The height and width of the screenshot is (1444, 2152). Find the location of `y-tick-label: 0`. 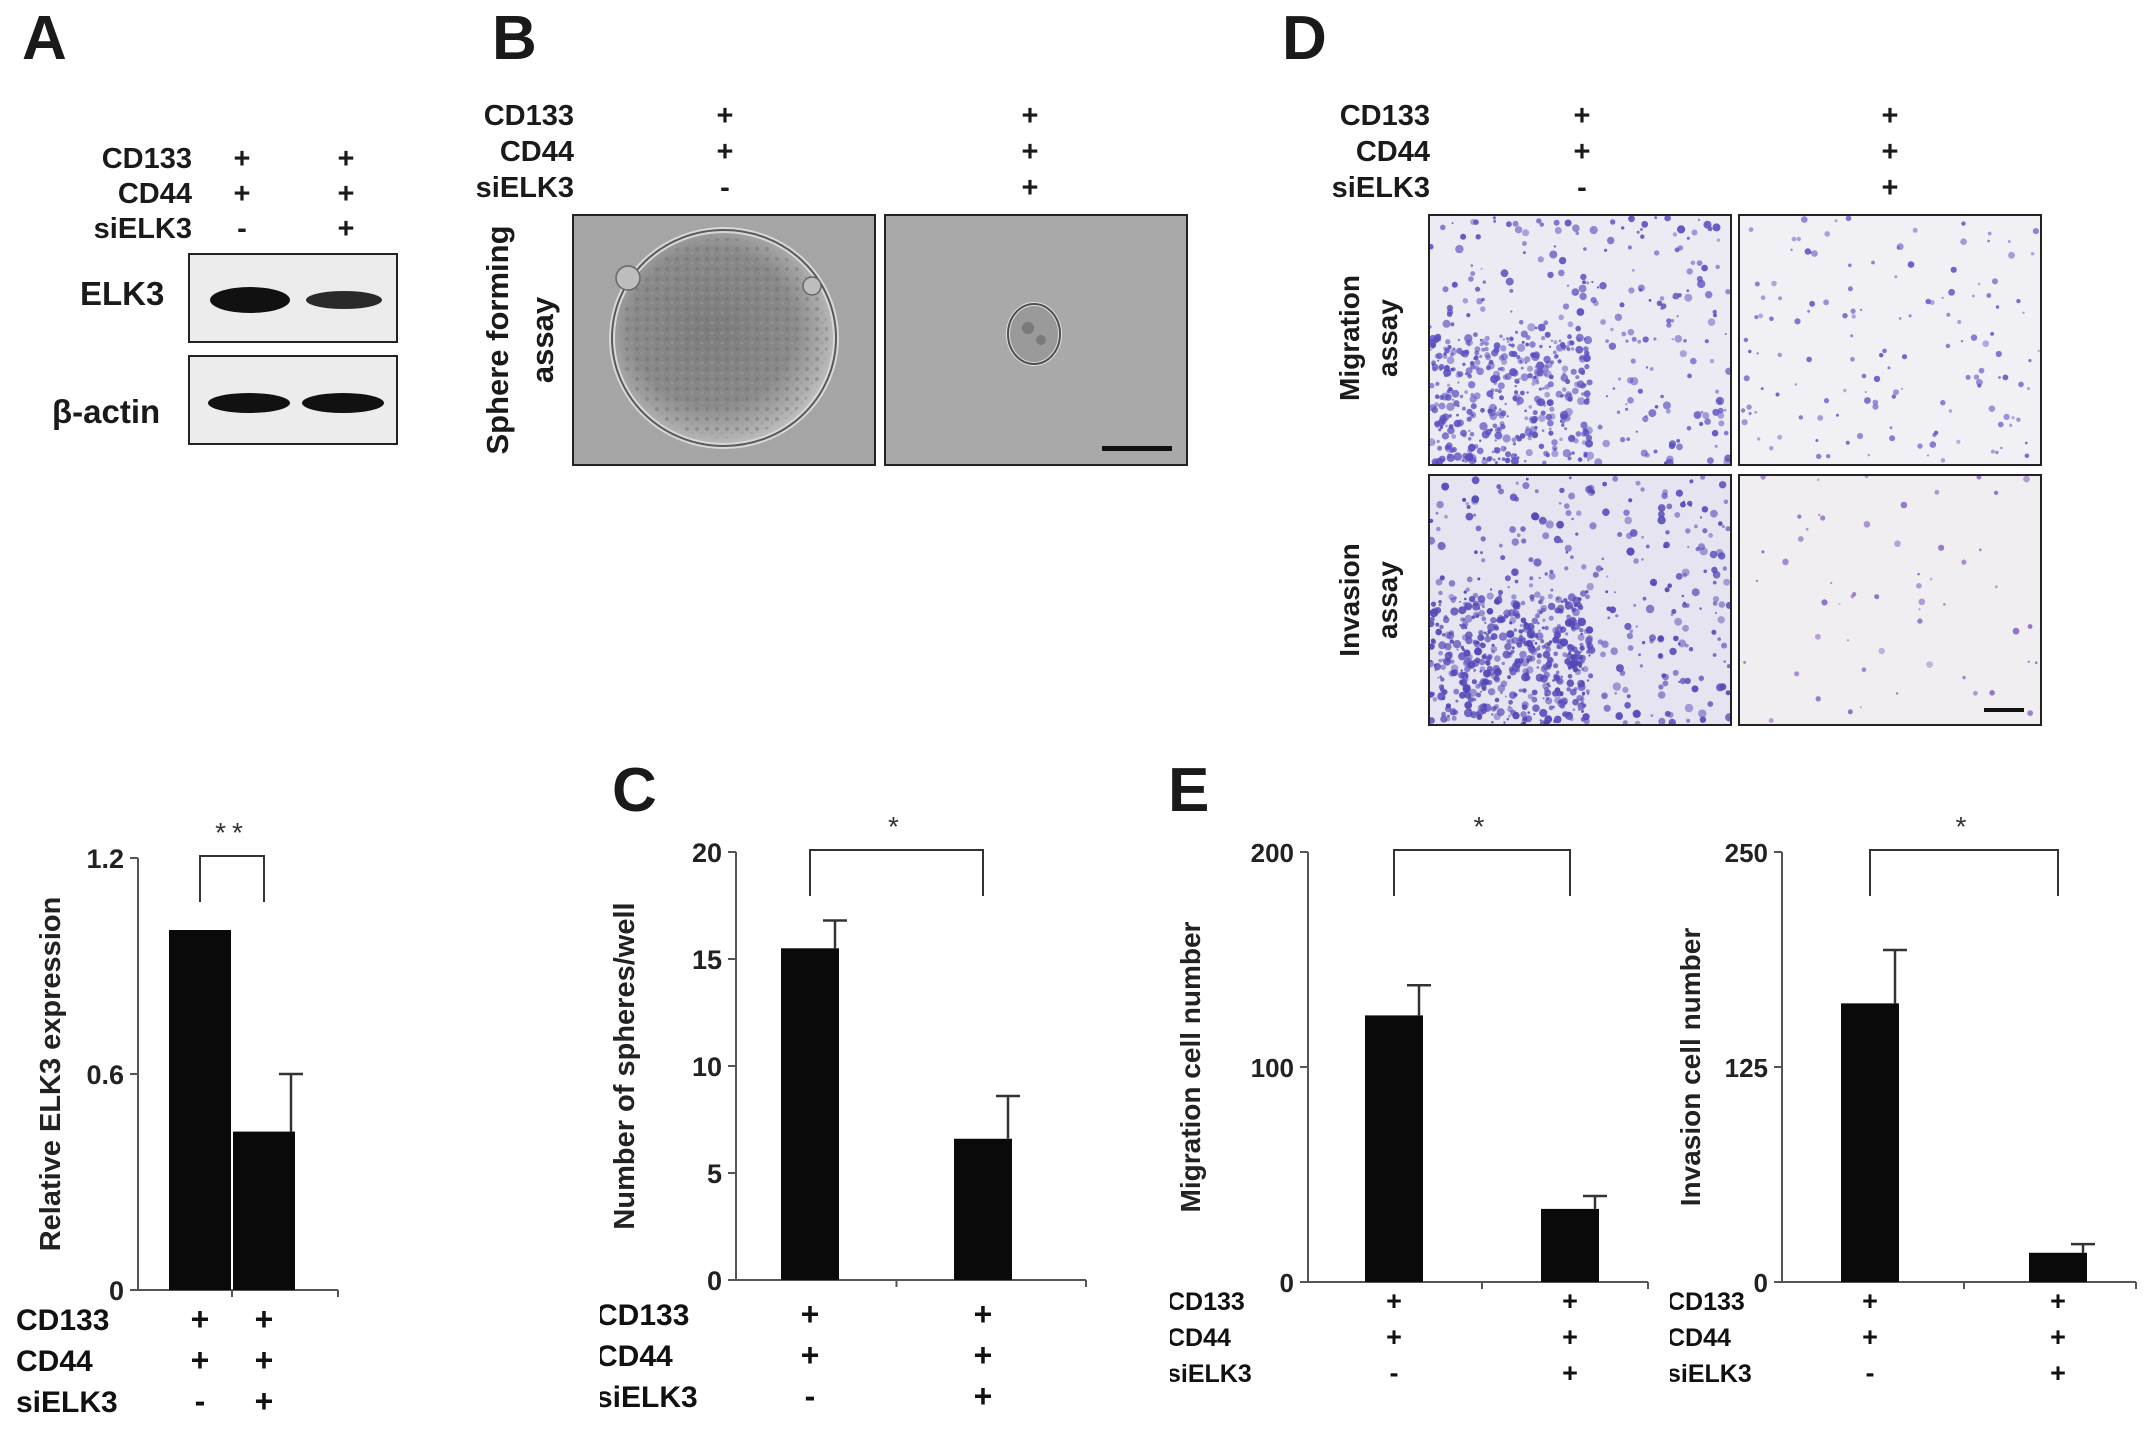

y-tick-label: 0 is located at coordinates (116, 1291).